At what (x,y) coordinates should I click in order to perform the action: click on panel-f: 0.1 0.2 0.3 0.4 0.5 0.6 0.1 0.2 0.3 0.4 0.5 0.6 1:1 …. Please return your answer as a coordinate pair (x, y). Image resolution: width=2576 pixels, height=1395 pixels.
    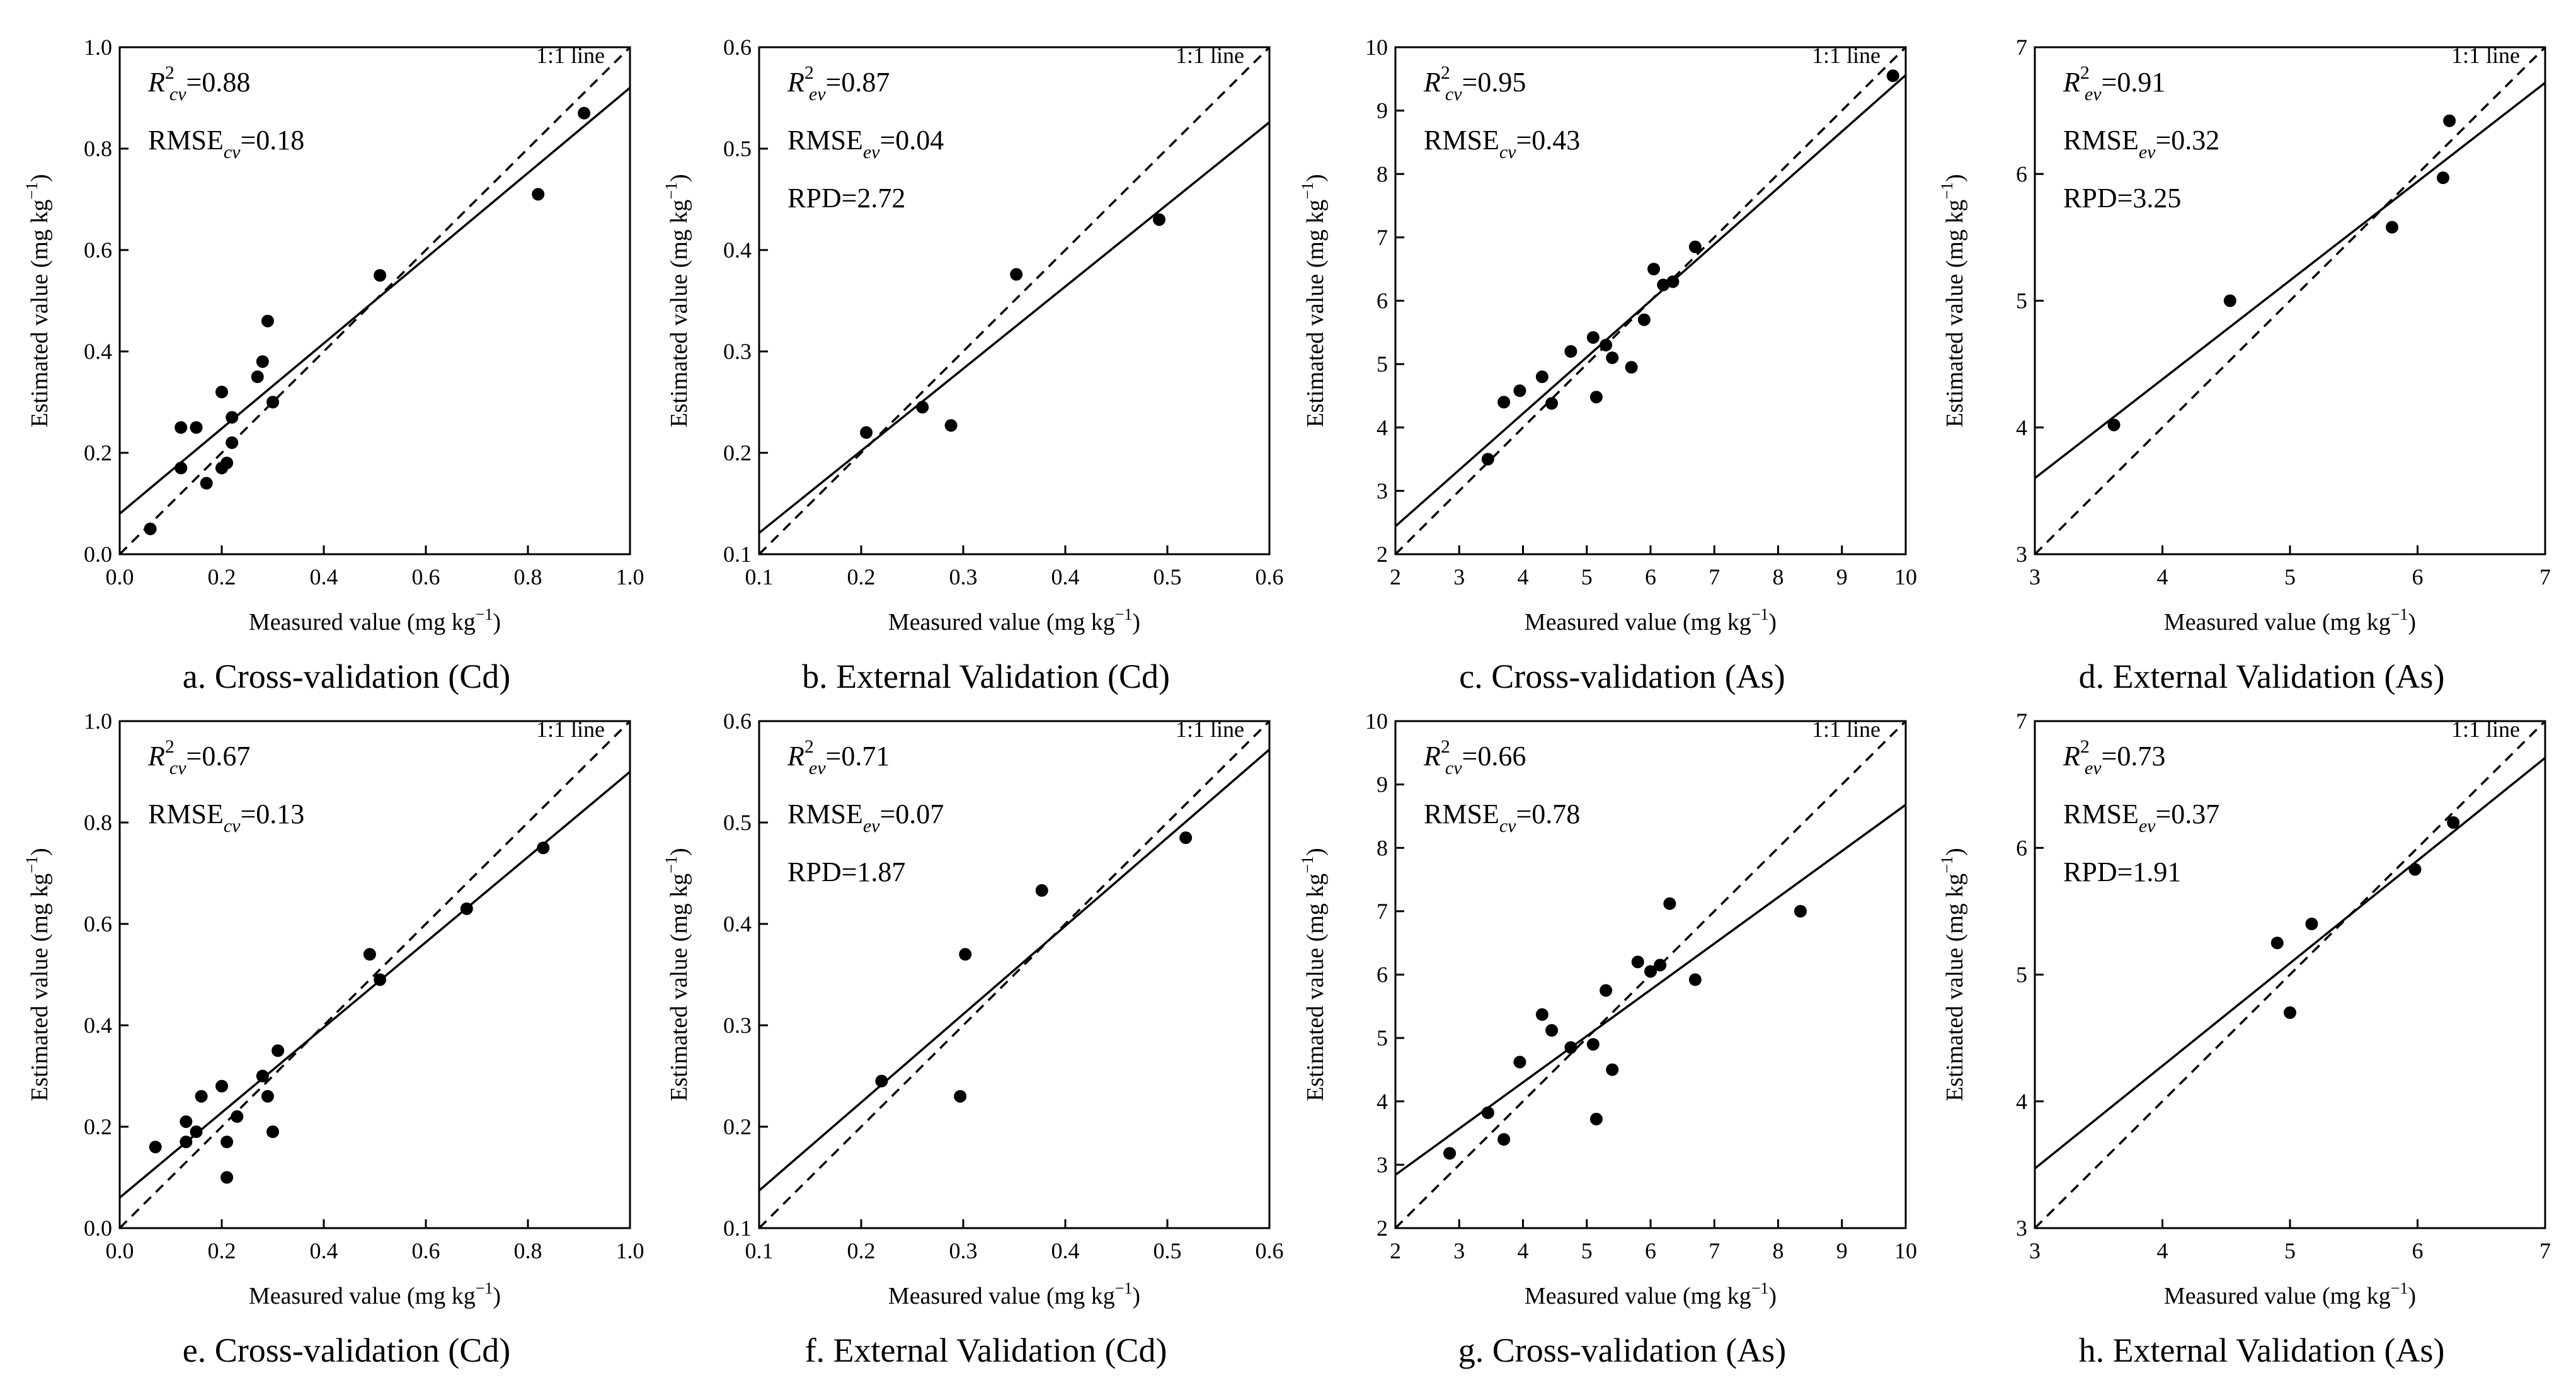
    Looking at the image, I should click on (973, 1039).